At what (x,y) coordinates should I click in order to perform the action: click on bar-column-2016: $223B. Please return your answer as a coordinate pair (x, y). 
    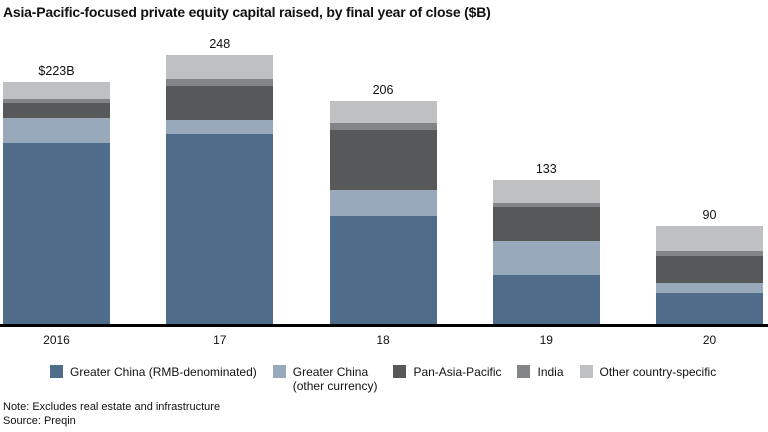
    Looking at the image, I should click on (56, 194).